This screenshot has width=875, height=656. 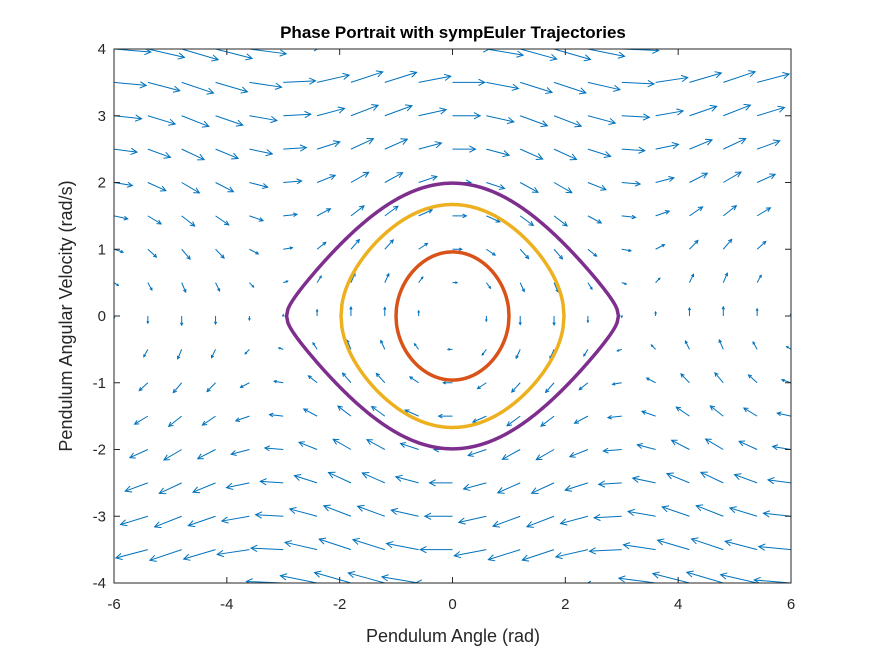 What do you see at coordinates (102, 249) in the screenshot?
I see `y-tick-label: 1` at bounding box center [102, 249].